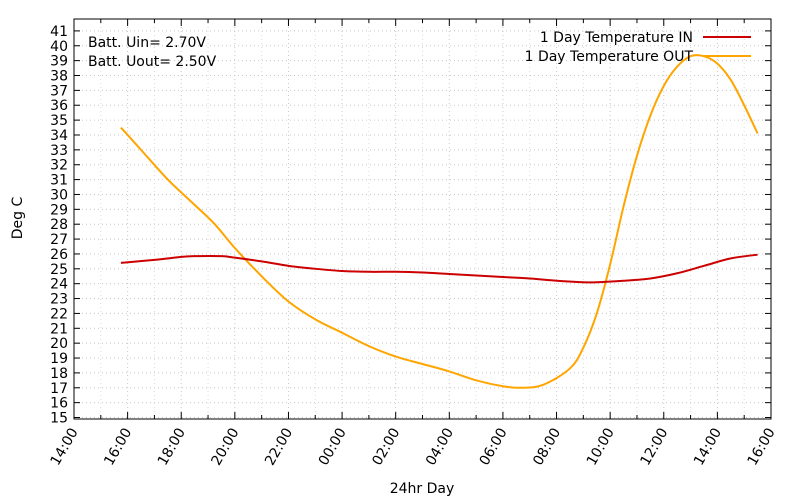 This screenshot has height=500, width=800. What do you see at coordinates (59, 285) in the screenshot?
I see `y-tick-label: 24` at bounding box center [59, 285].